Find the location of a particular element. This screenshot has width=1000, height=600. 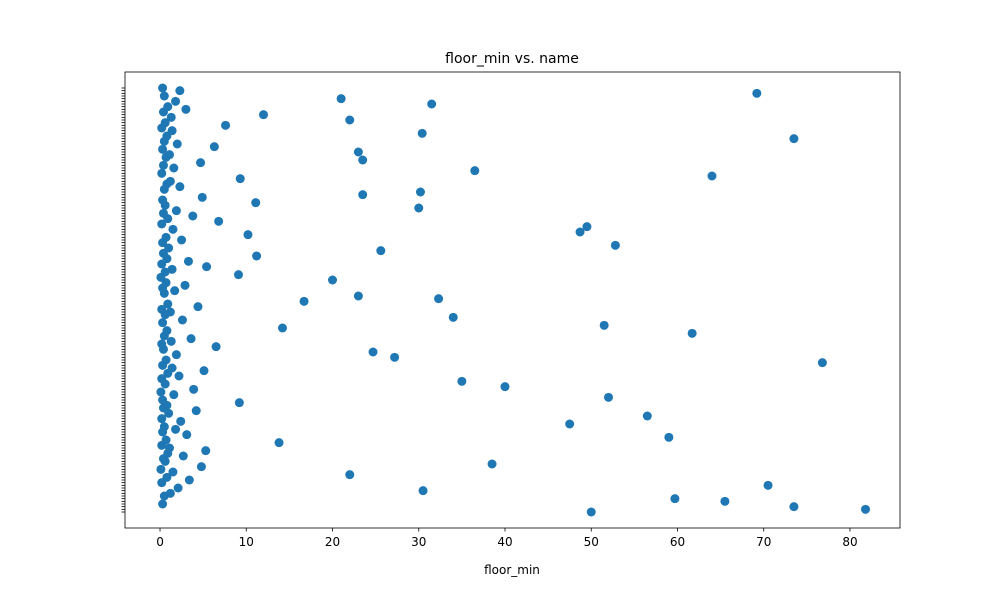

x-tick-label: 0 is located at coordinates (160, 542).